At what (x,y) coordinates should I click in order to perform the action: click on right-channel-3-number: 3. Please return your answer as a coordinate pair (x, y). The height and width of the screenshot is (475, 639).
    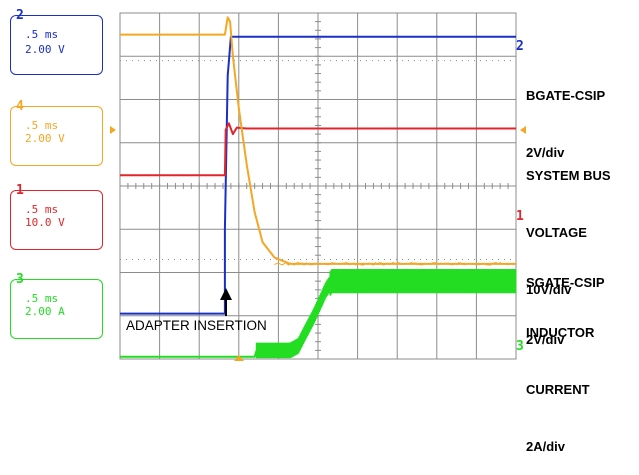
    Looking at the image, I should click on (520, 346).